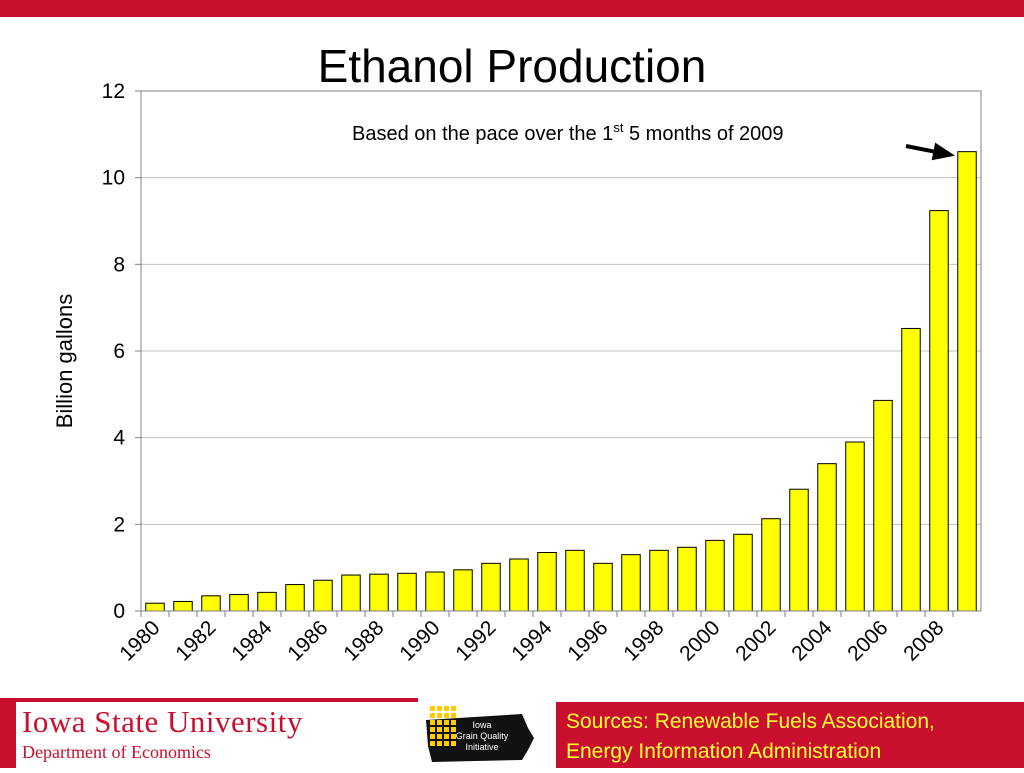  Describe the element at coordinates (715, 575) in the screenshot. I see `bar-2000` at that location.